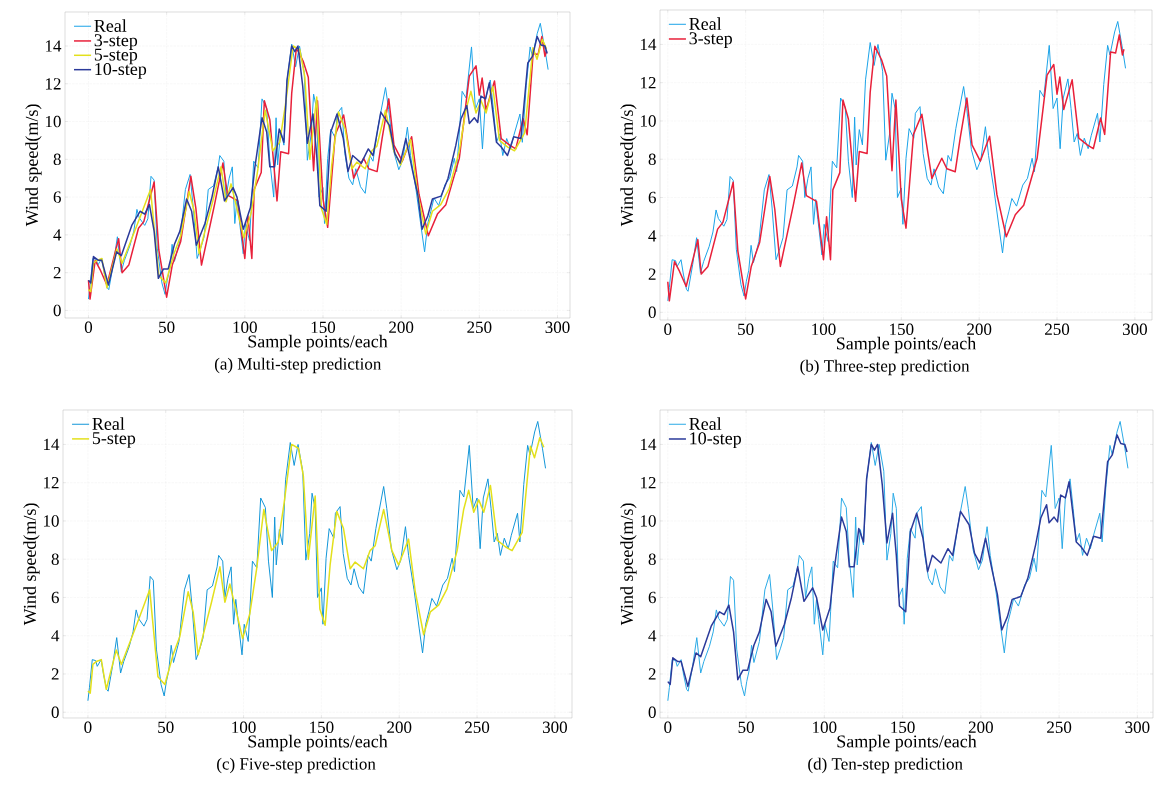  Describe the element at coordinates (296, 765) in the screenshot. I see `text: (c) Five-step prediction` at that location.